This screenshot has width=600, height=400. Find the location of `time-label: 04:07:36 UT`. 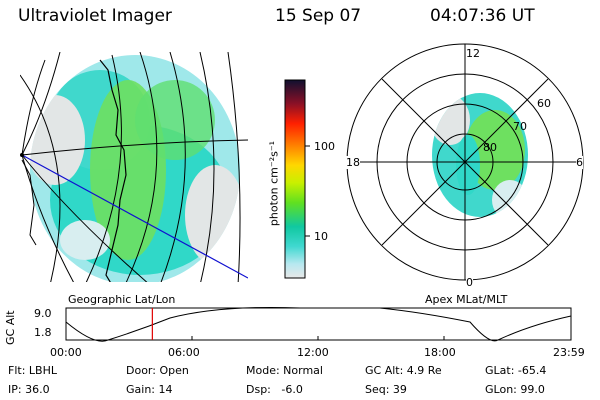

time-label: 04:07:36 UT is located at coordinates (482, 16).